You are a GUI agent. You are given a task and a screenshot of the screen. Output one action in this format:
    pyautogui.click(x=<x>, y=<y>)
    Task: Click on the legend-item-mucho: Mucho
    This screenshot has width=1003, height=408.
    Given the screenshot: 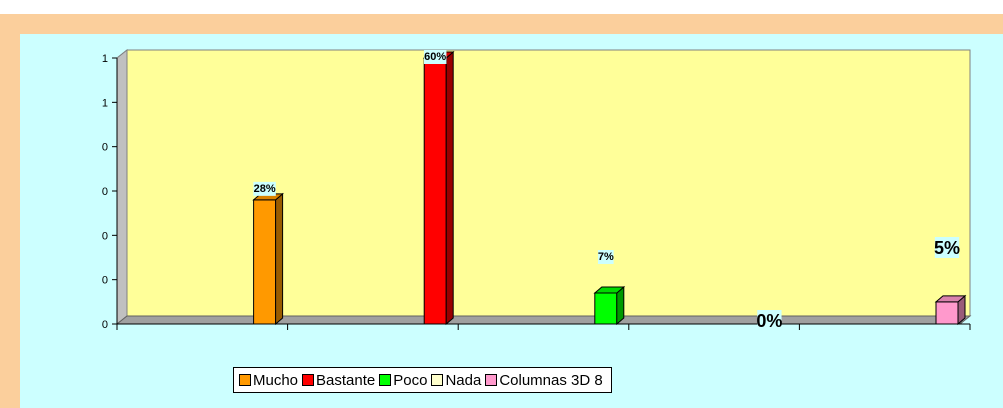 What is the action you would take?
    pyautogui.click(x=268, y=380)
    